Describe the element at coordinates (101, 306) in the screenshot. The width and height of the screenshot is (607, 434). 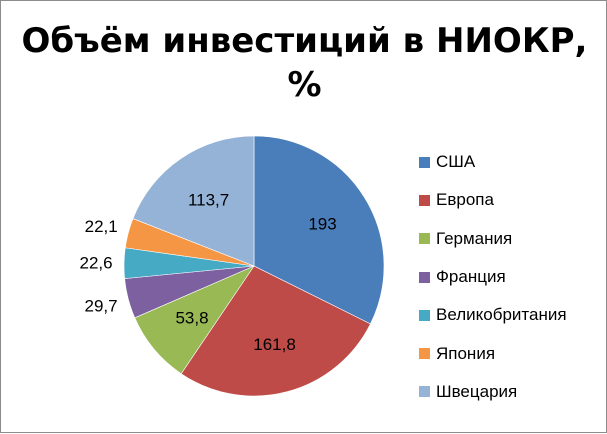
I see `data-label-france: 29,7` at that location.